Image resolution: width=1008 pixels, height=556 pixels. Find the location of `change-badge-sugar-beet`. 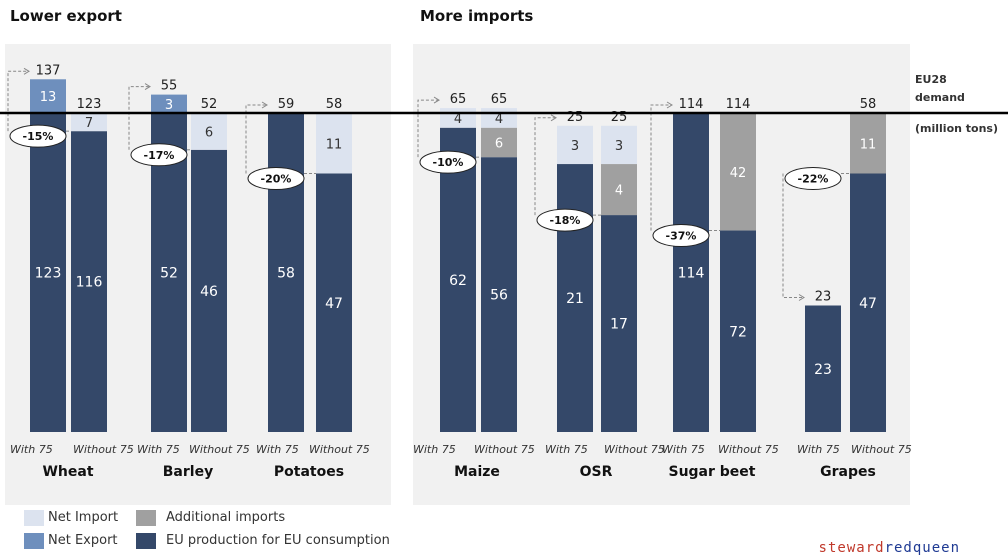

change-badge-sugar-beet is located at coordinates (681, 236).